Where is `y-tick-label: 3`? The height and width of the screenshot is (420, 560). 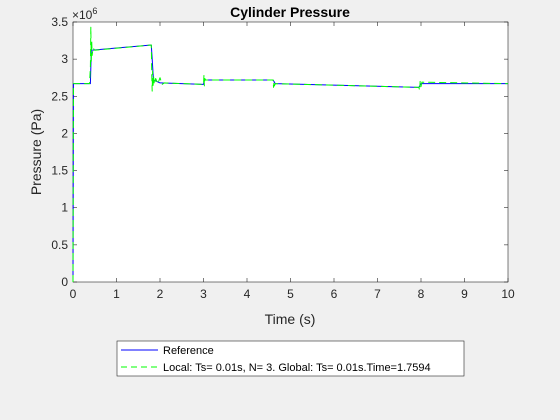 y-tick-label: 3 is located at coordinates (64, 59).